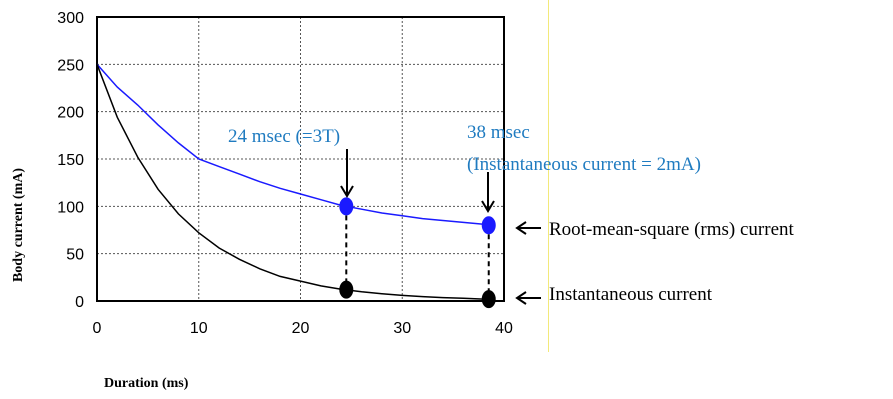 Image resolution: width=893 pixels, height=399 pixels. Describe the element at coordinates (631, 294) in the screenshot. I see `label-instantaneous-current: Instantaneous current` at that location.